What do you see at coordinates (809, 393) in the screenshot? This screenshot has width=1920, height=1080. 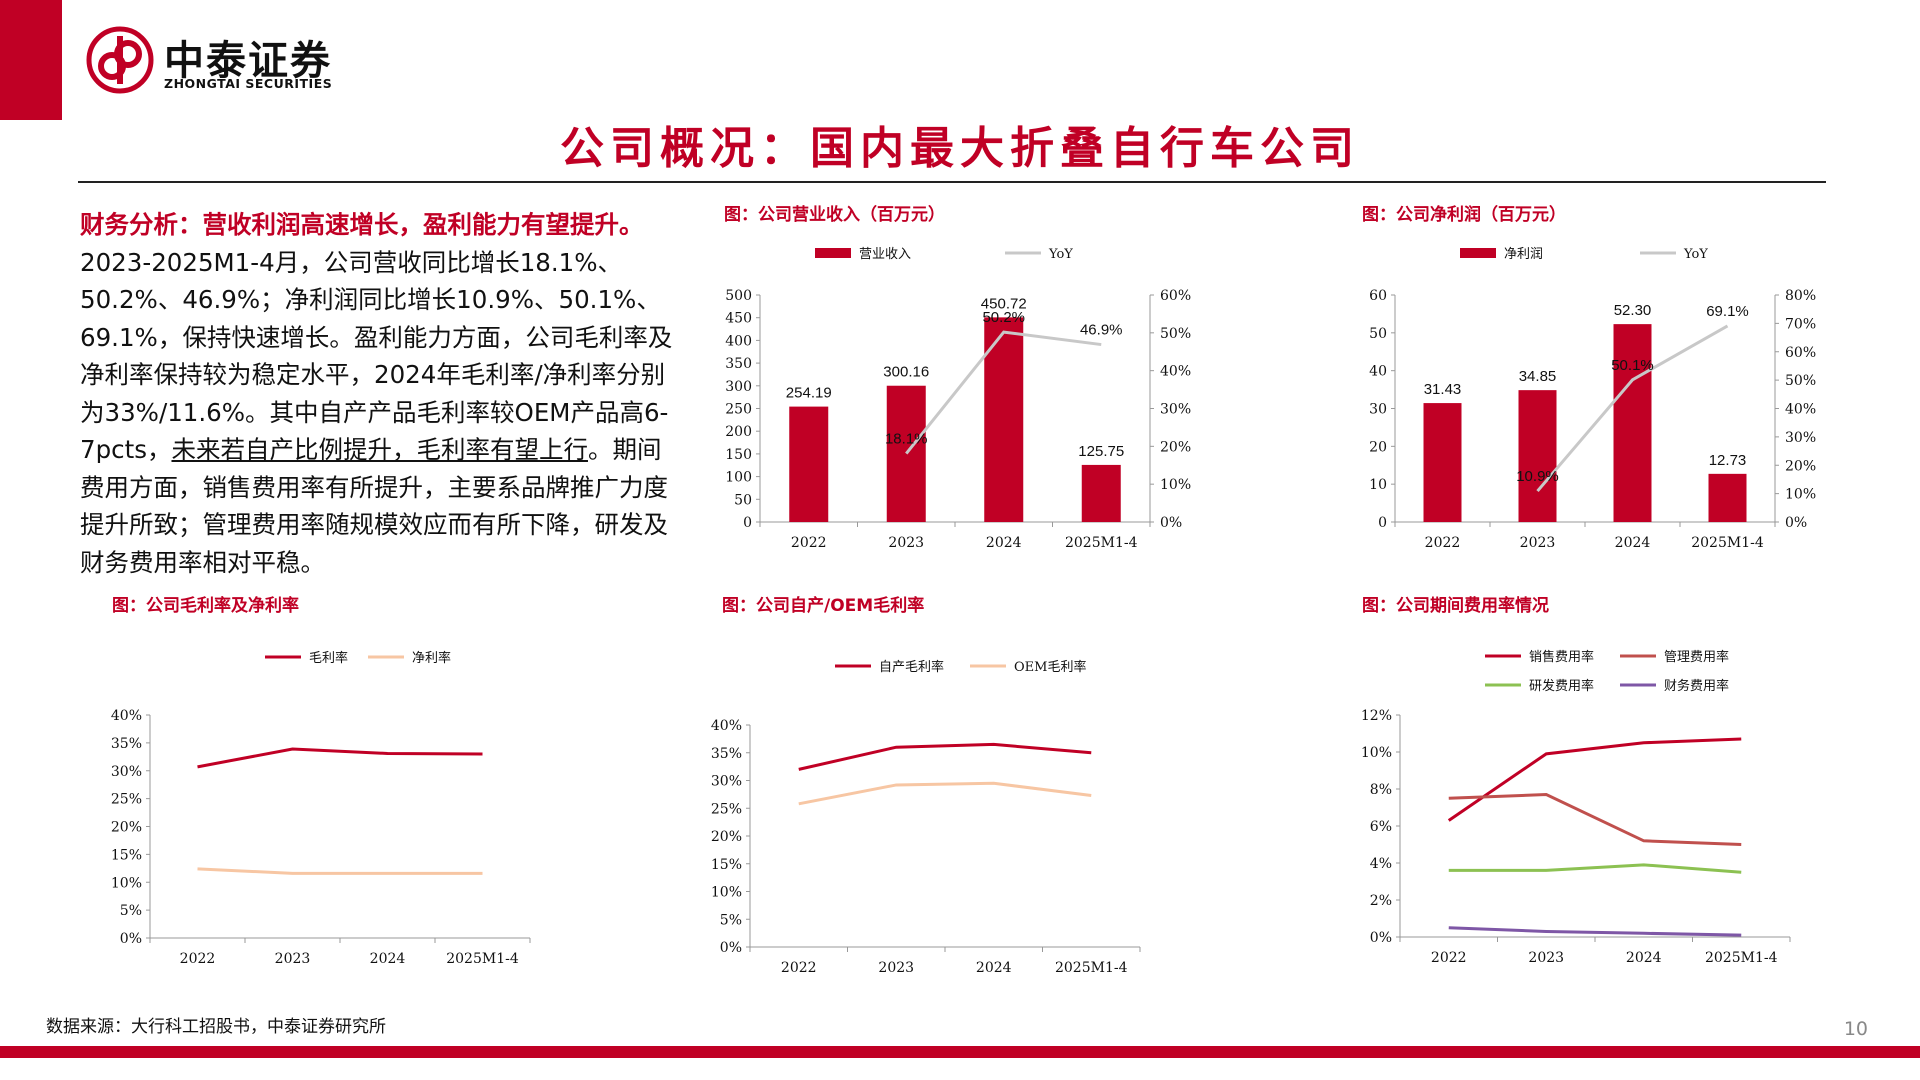 I see `bar-data-label: 254.19` at bounding box center [809, 393].